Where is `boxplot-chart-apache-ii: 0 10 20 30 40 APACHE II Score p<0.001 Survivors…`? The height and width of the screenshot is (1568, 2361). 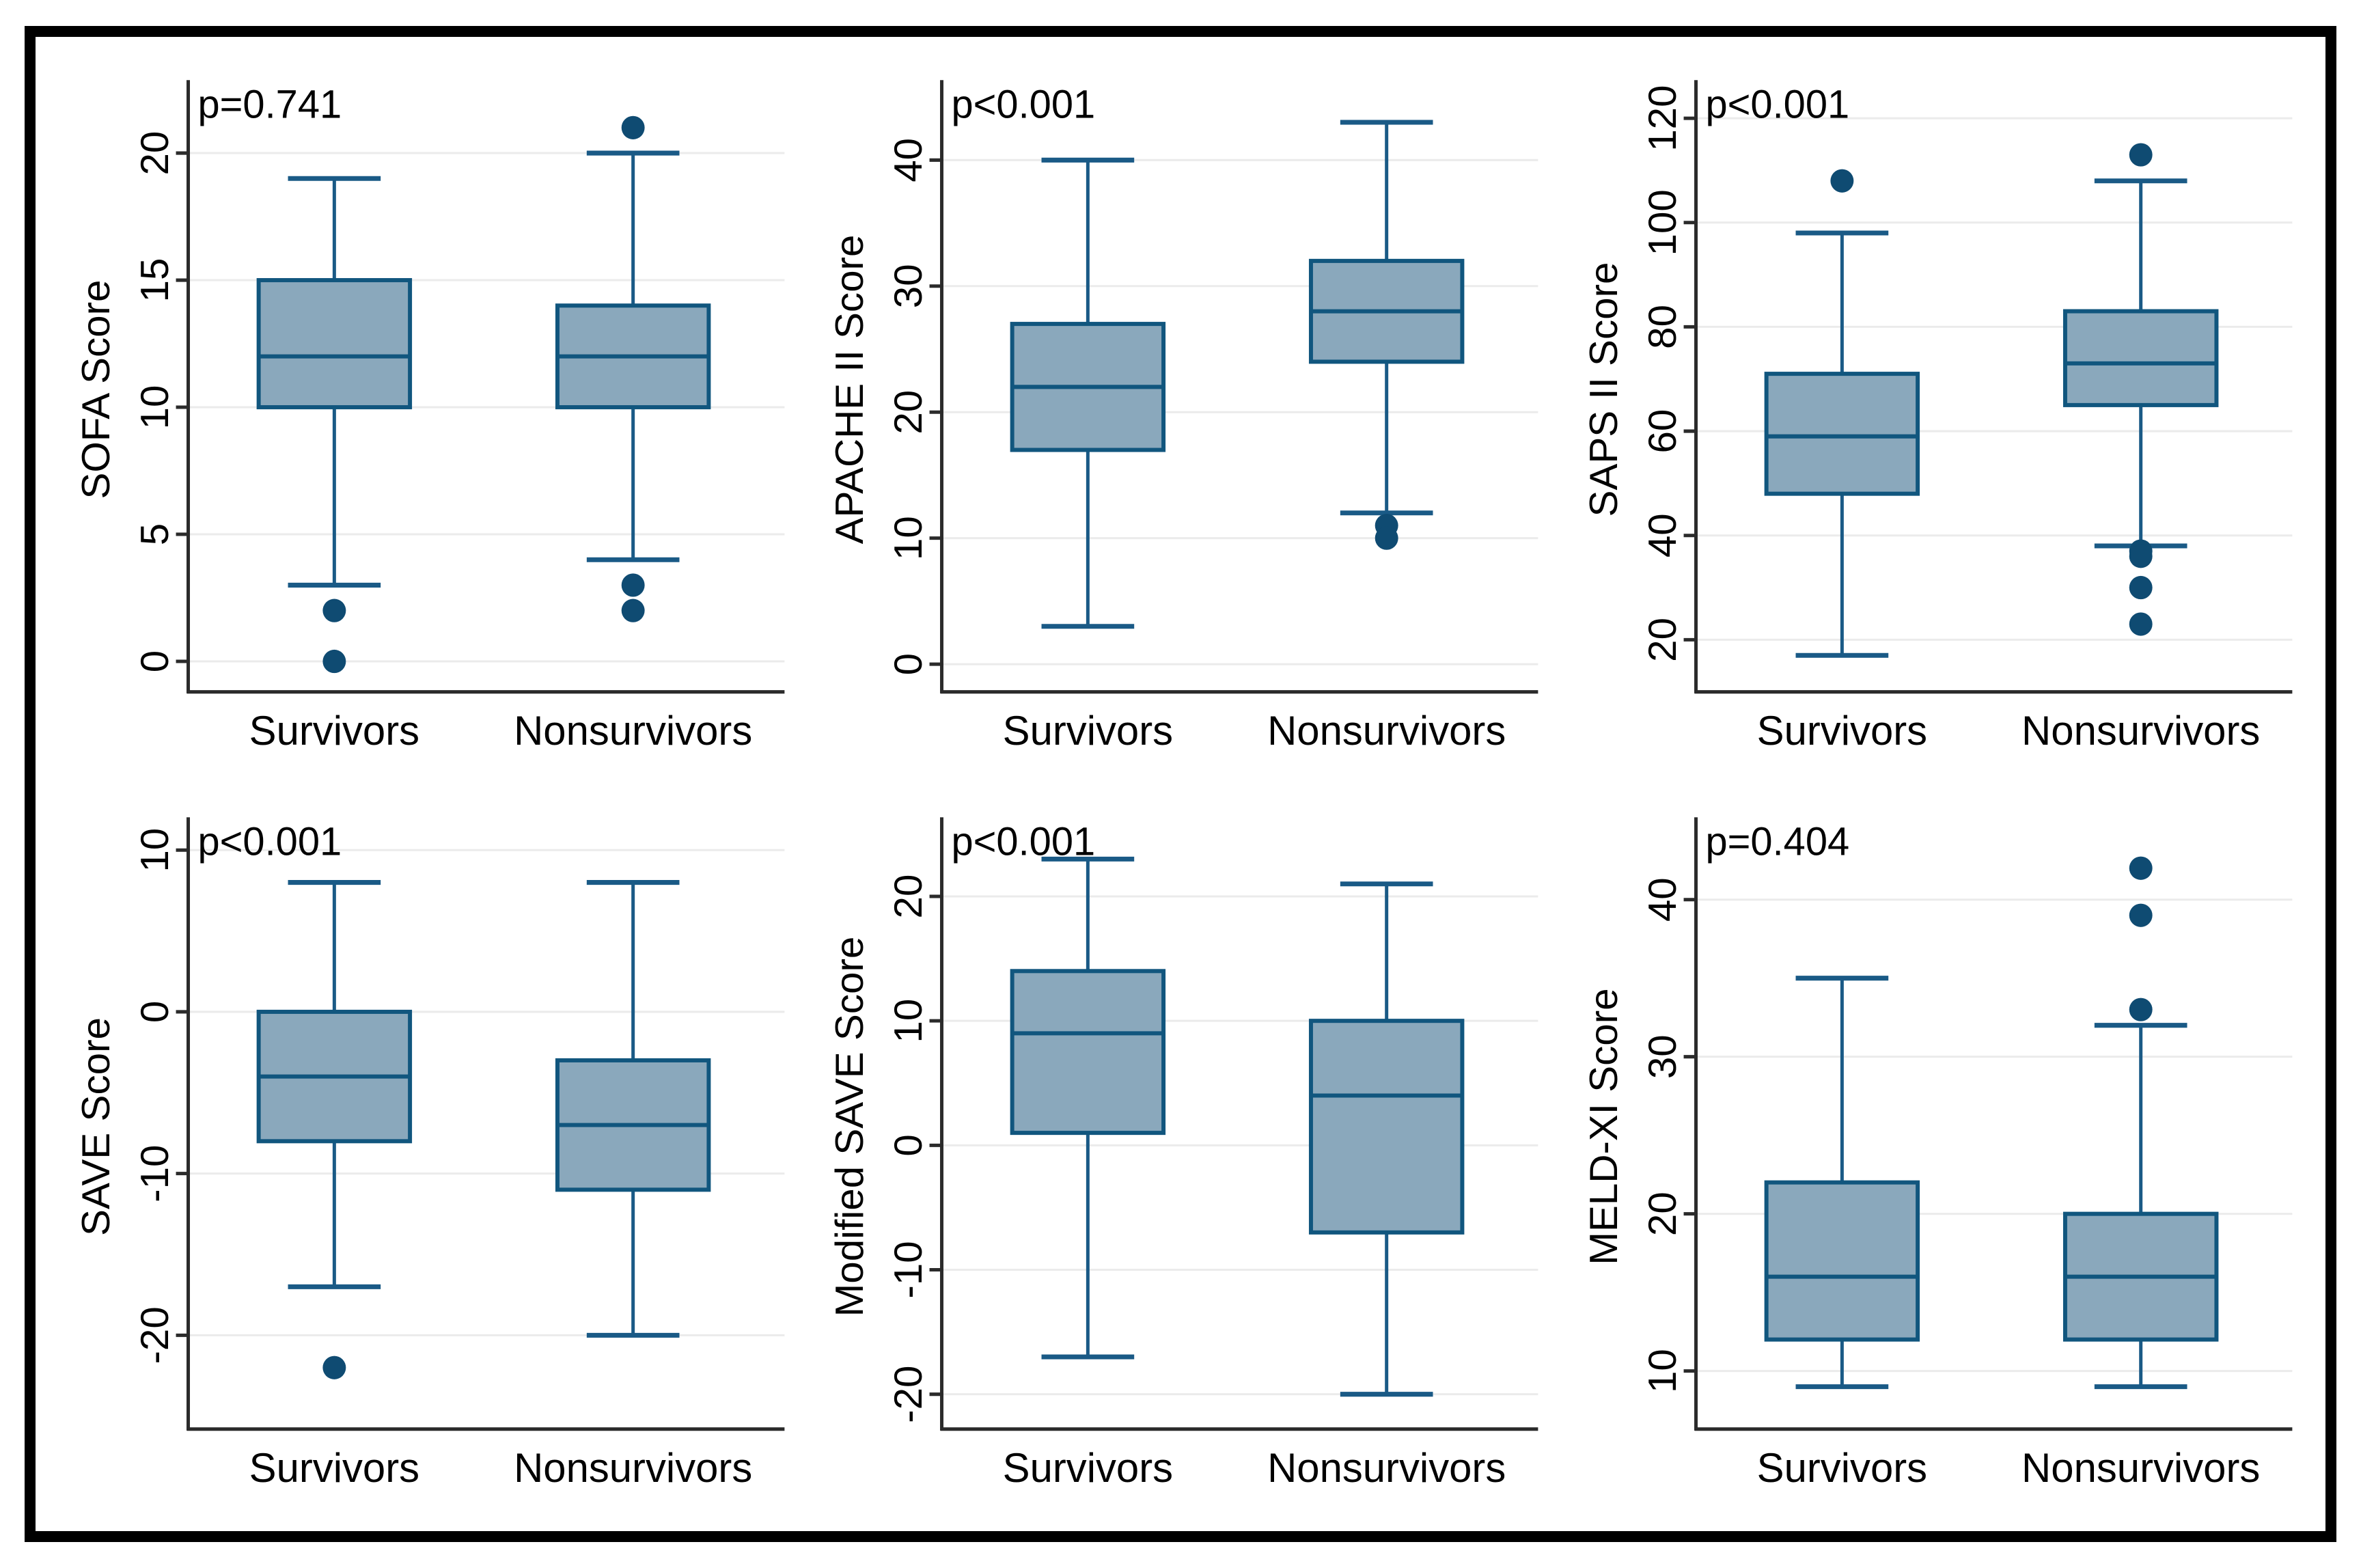
boxplot-chart-apache-ii: 0 10 20 30 40 APACHE II Score p<0.001 Survivors… is located at coordinates (1183, 417).